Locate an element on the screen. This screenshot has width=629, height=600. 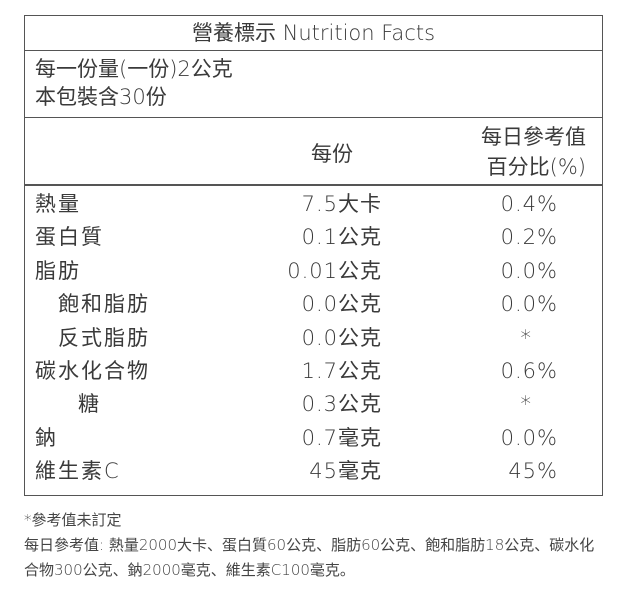
serving-size: 每一份量(一份)2公克 is located at coordinates (134, 69).